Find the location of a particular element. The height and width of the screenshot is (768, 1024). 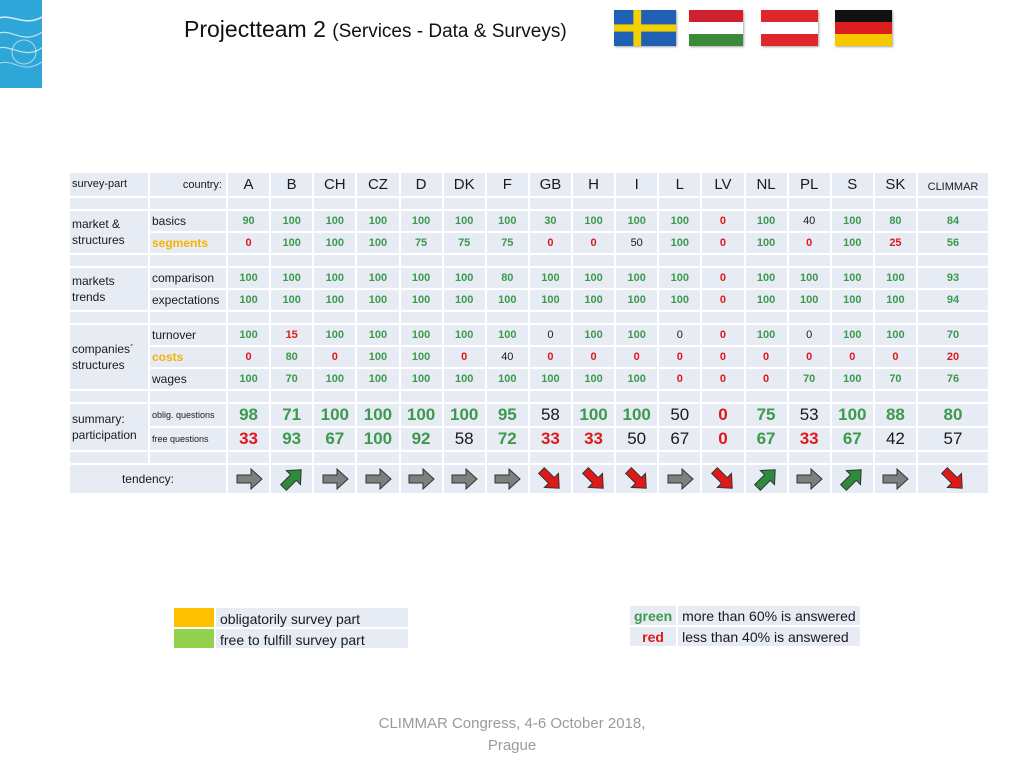

value-cell: 42 is located at coordinates (895, 439).